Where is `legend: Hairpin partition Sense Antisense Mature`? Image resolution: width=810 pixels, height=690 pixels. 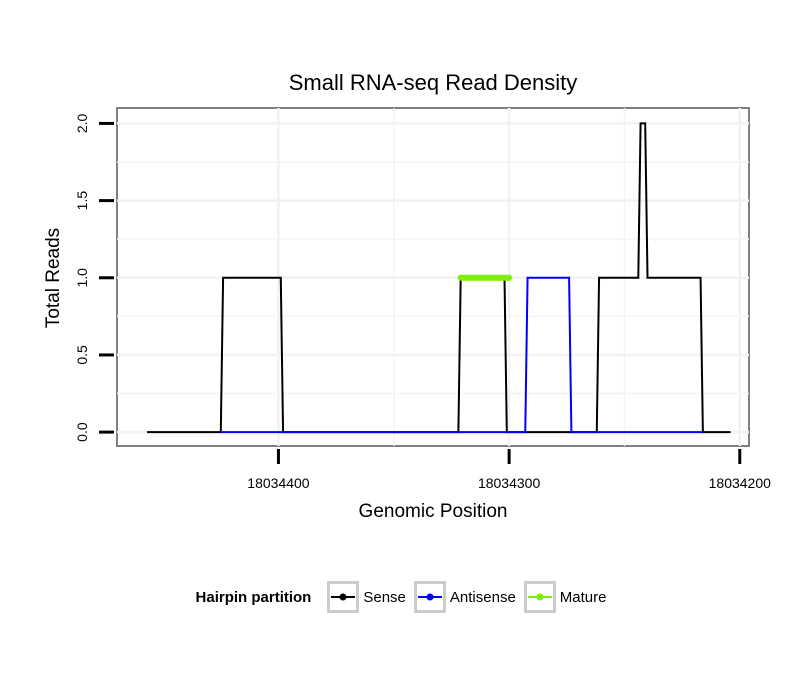
legend: Hairpin partition Sense Antisense Mature is located at coordinates (405, 597).